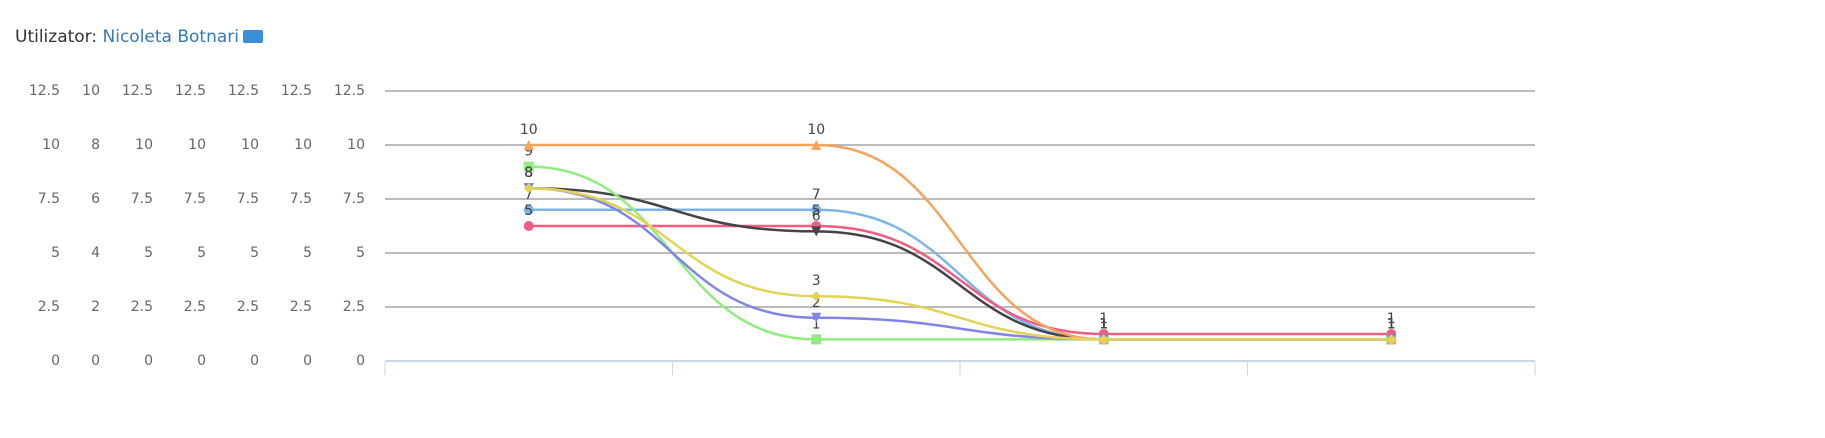 Image resolution: width=1825 pixels, height=438 pixels. I want to click on y-tick-label: 6, so click(95, 199).